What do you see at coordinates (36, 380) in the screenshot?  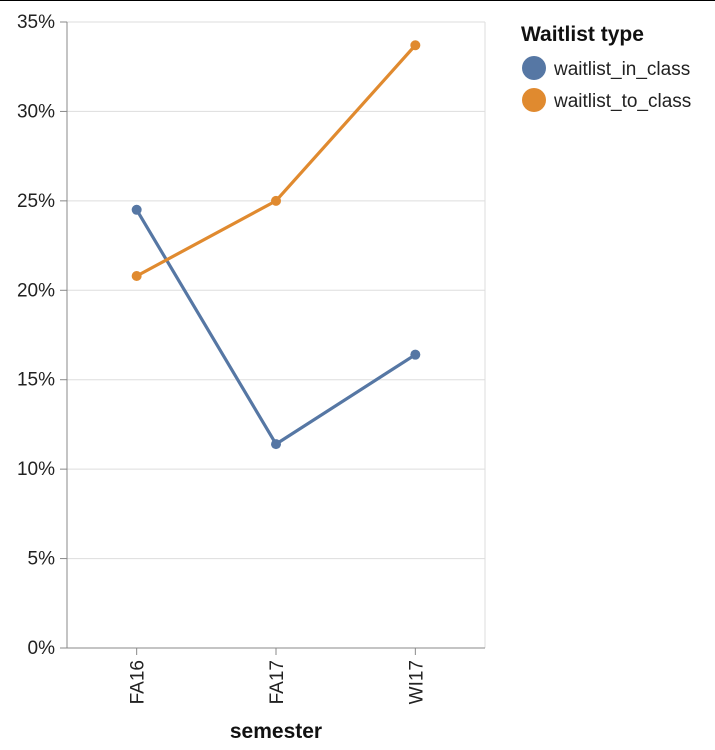 I see `y-tick-label: 15%` at bounding box center [36, 380].